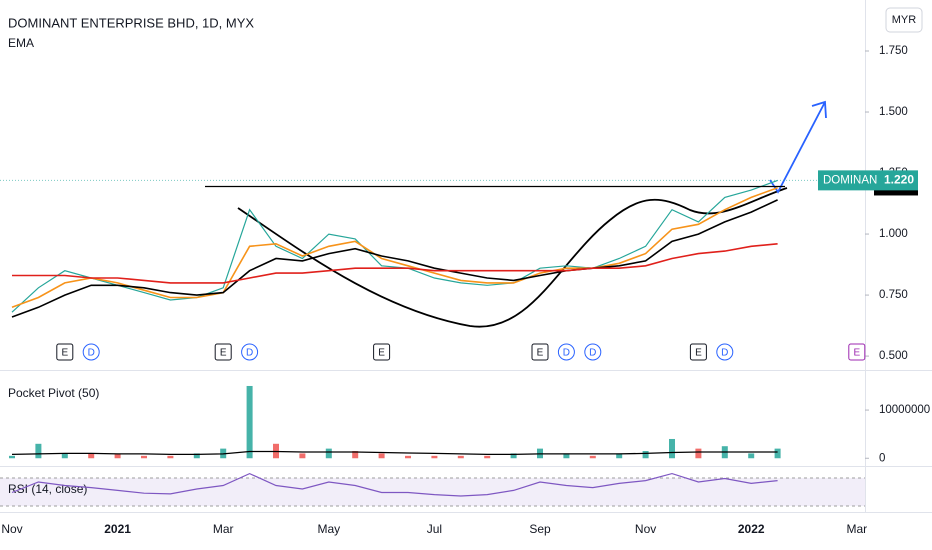 The image size is (932, 550). Describe the element at coordinates (893, 234) in the screenshot. I see `y-tick-label: 1.000` at that location.